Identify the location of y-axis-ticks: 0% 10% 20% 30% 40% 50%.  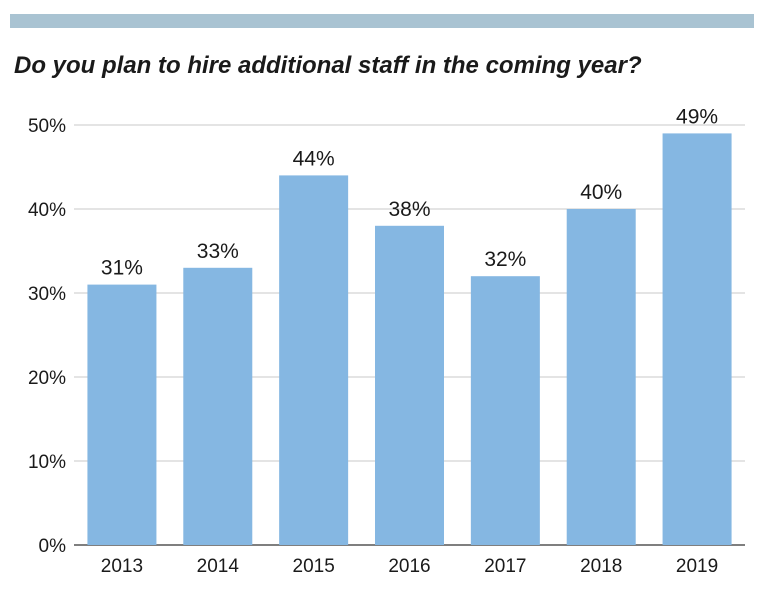
(47, 336).